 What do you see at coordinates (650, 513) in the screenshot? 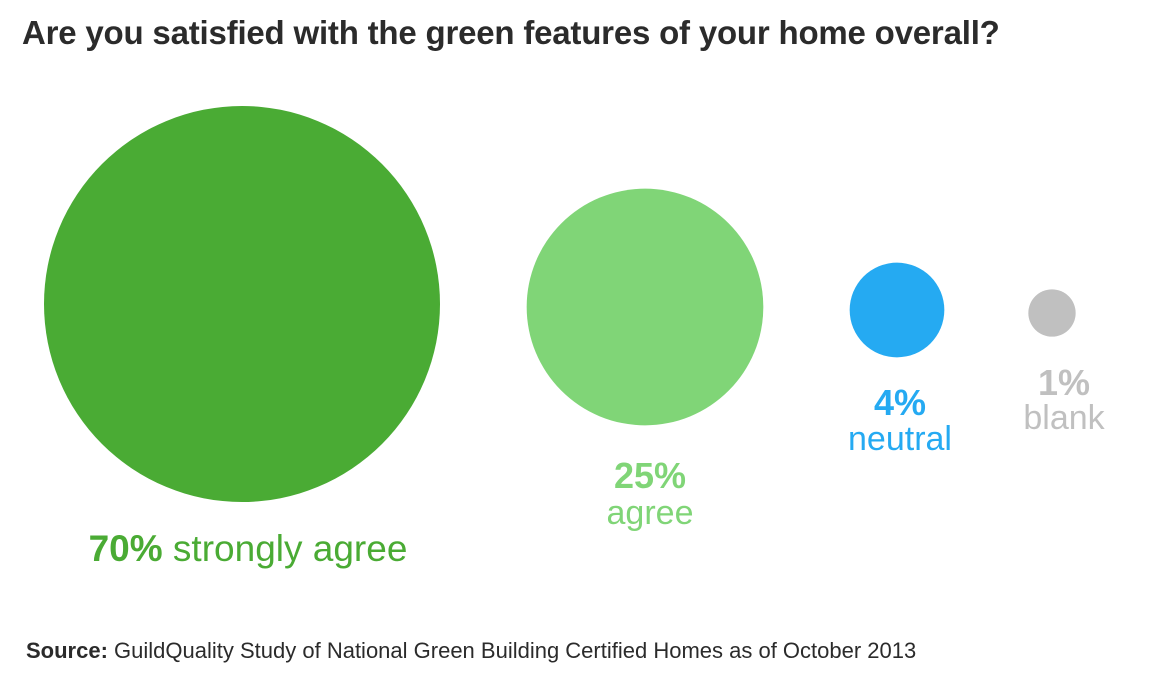
I see `category-label-agree: agree` at bounding box center [650, 513].